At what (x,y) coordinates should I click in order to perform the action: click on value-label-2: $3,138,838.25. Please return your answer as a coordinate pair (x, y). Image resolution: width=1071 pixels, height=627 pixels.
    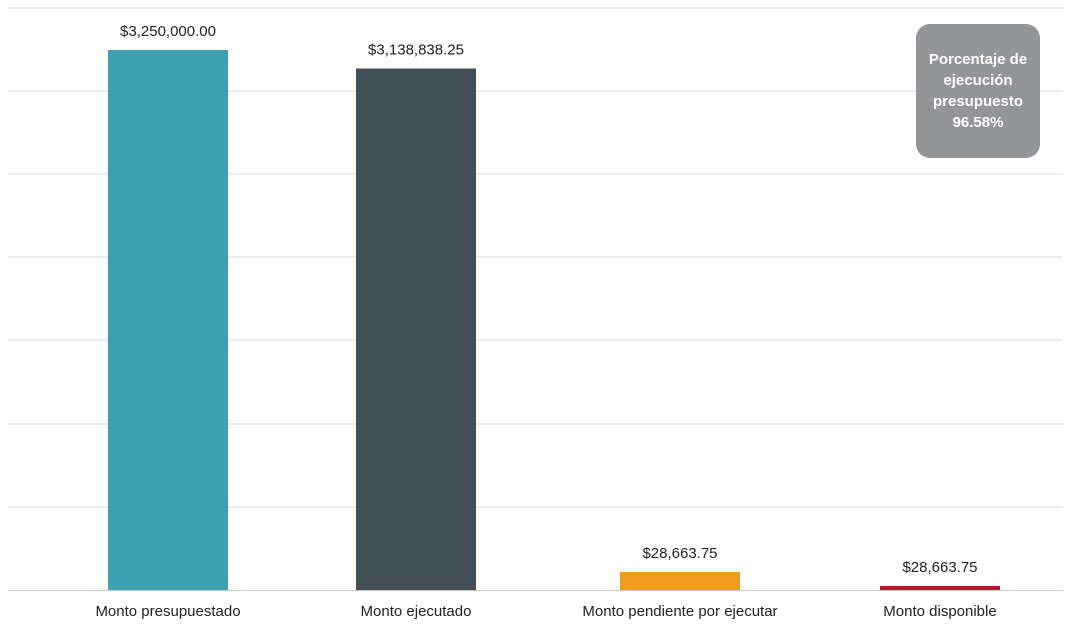
    Looking at the image, I should click on (416, 49).